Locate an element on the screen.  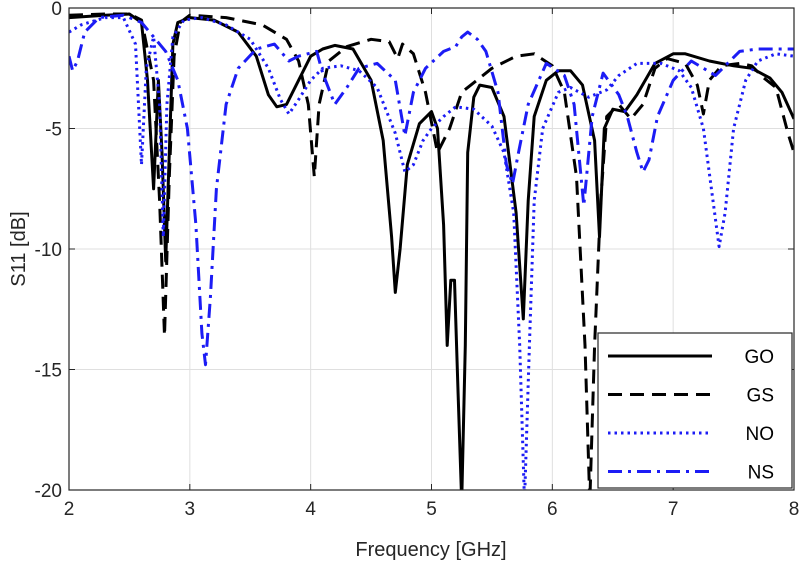
y-tick-label: -10 is located at coordinates (48, 250).